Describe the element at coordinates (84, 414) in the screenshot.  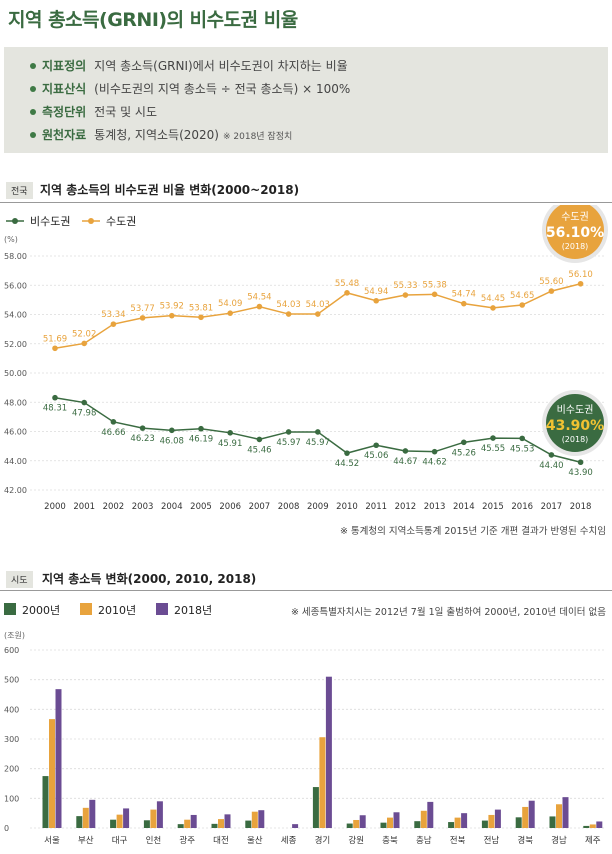
I see `data-label: 47.98` at that location.